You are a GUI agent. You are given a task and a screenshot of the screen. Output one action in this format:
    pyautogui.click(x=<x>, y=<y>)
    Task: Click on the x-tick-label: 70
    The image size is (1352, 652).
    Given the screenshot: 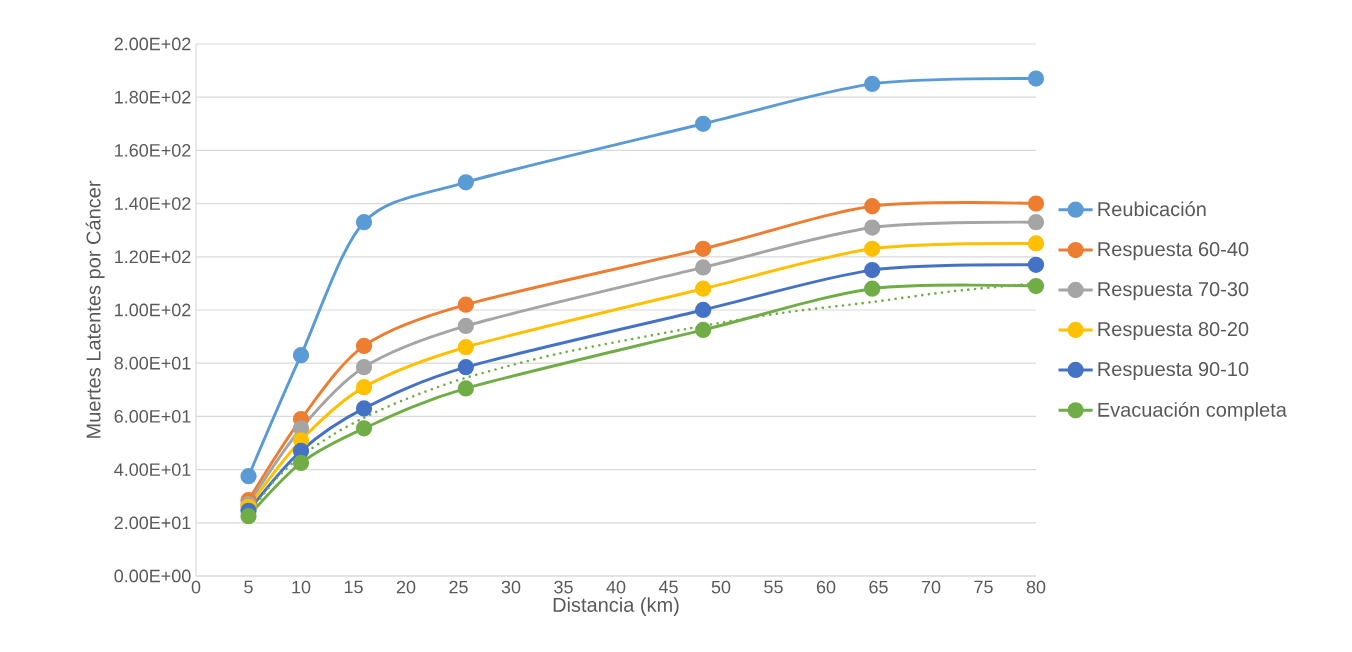 What is the action you would take?
    pyautogui.click(x=931, y=587)
    